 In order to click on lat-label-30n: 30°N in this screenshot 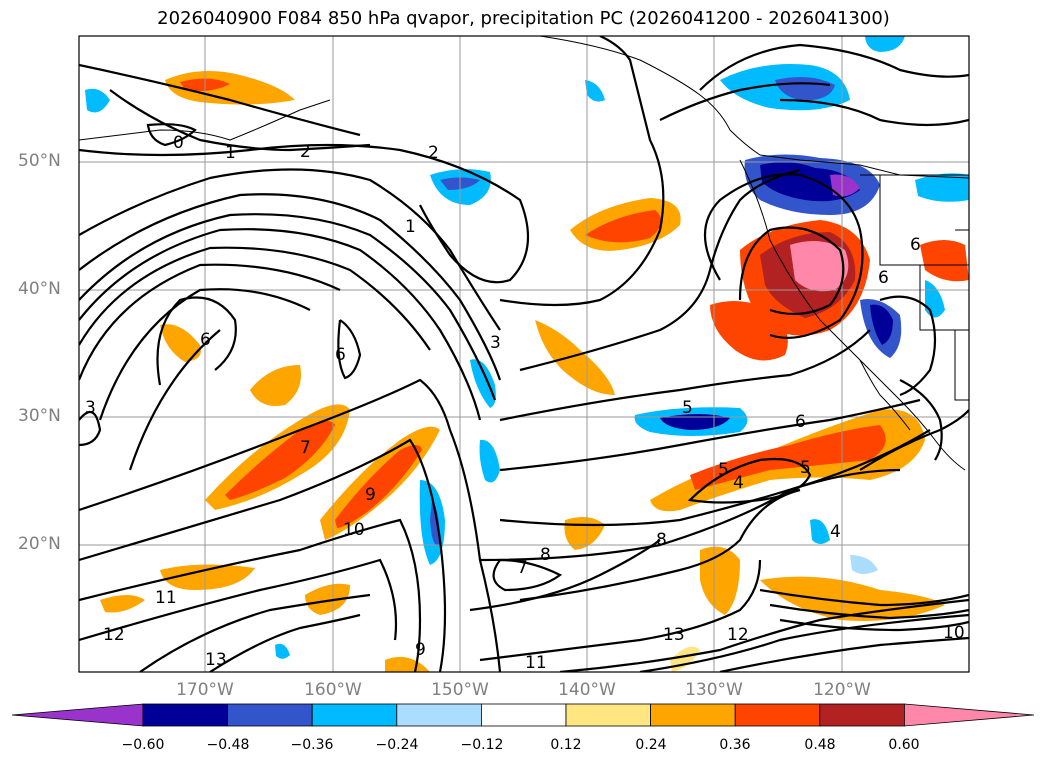, I will do `click(39, 416)`.